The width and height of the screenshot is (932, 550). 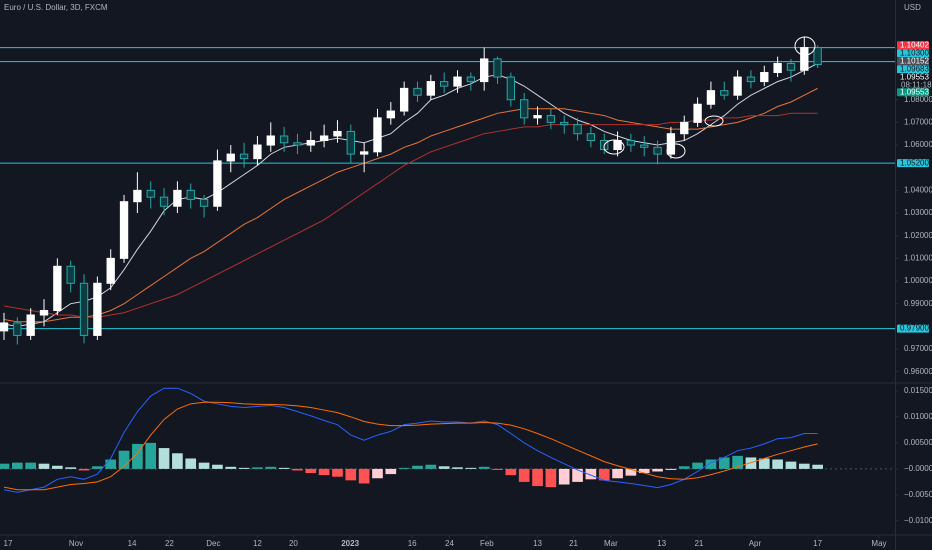 What do you see at coordinates (916, 84) in the screenshot?
I see `countdown: 08:11:18` at bounding box center [916, 84].